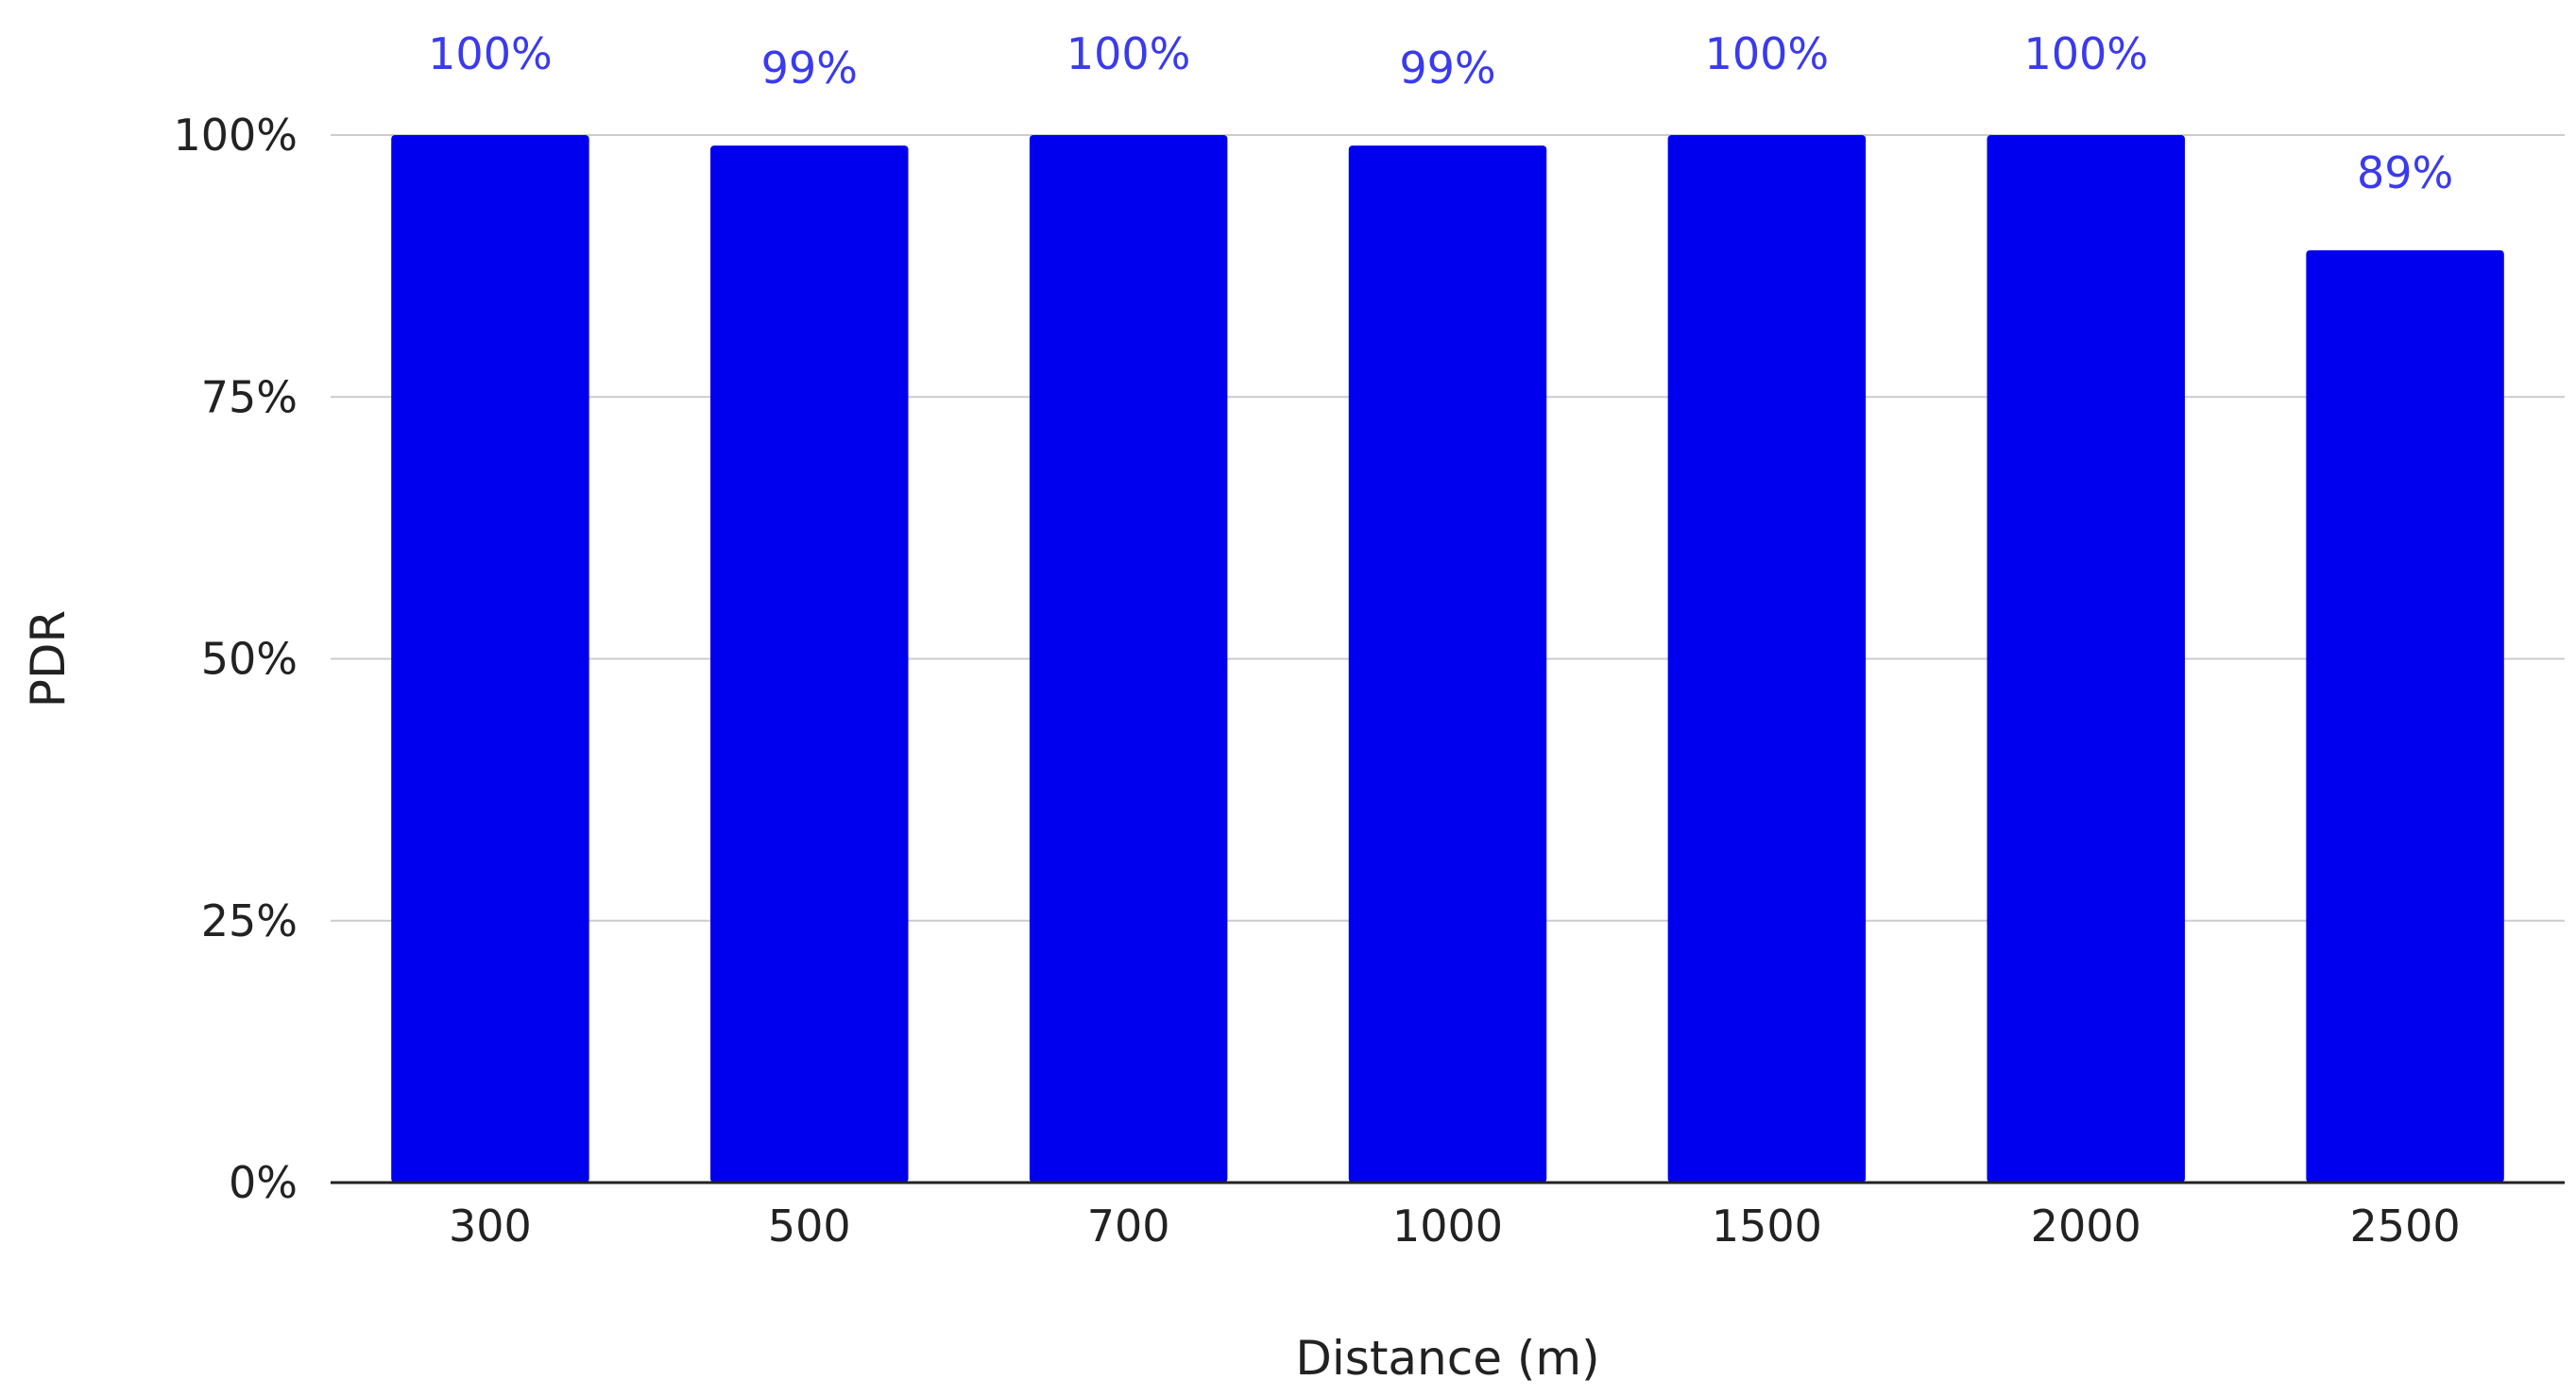 The height and width of the screenshot is (1397, 2576). What do you see at coordinates (1447, 1358) in the screenshot?
I see `x-axis-title: Distance (m)` at bounding box center [1447, 1358].